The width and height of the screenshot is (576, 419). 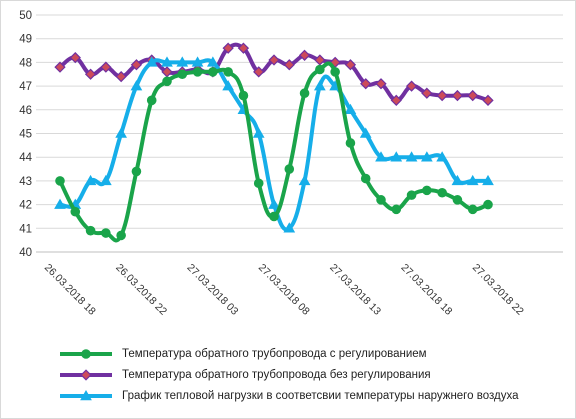 I want to click on y-tick-label: 50, so click(x=25, y=16).